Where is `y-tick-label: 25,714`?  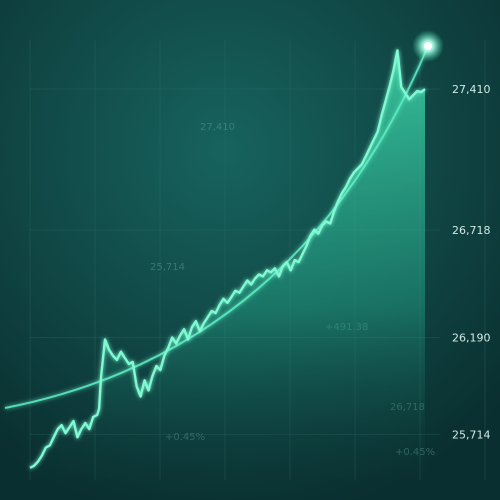
y-tick-label: 25,714 is located at coordinates (471, 434).